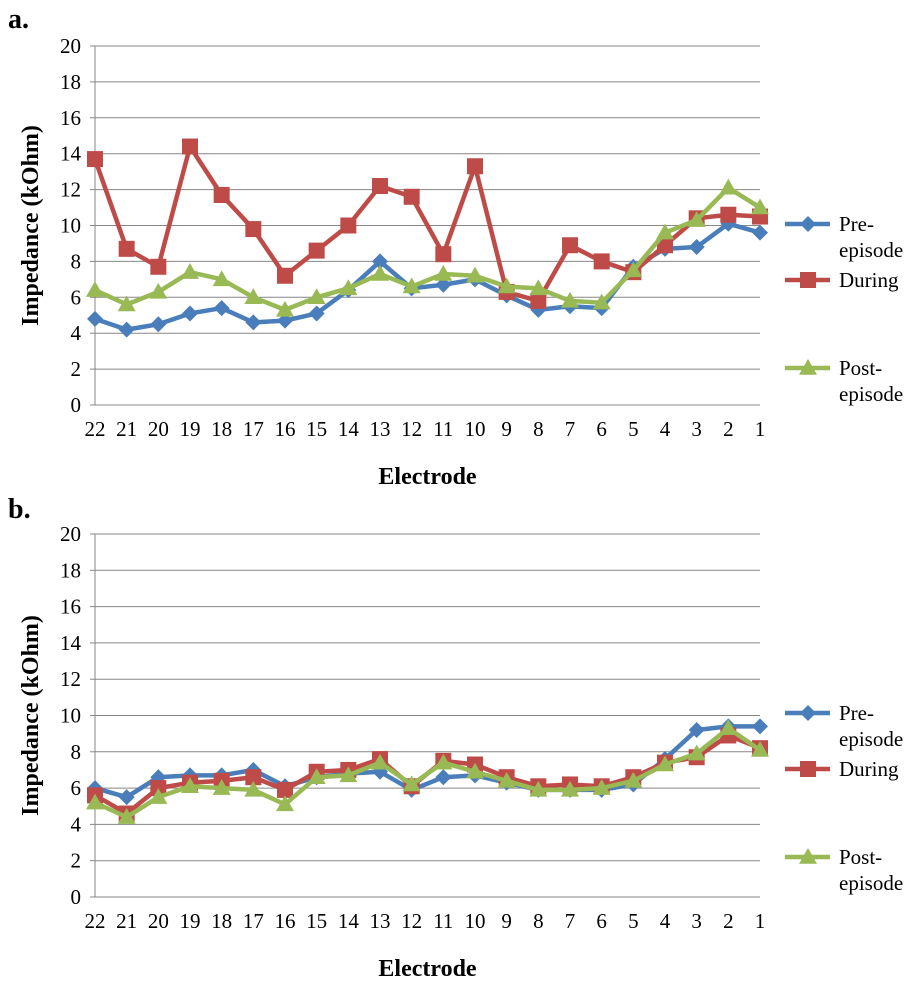 The height and width of the screenshot is (988, 921). What do you see at coordinates (506, 921) in the screenshot?
I see `x-tick-label: 9` at bounding box center [506, 921].